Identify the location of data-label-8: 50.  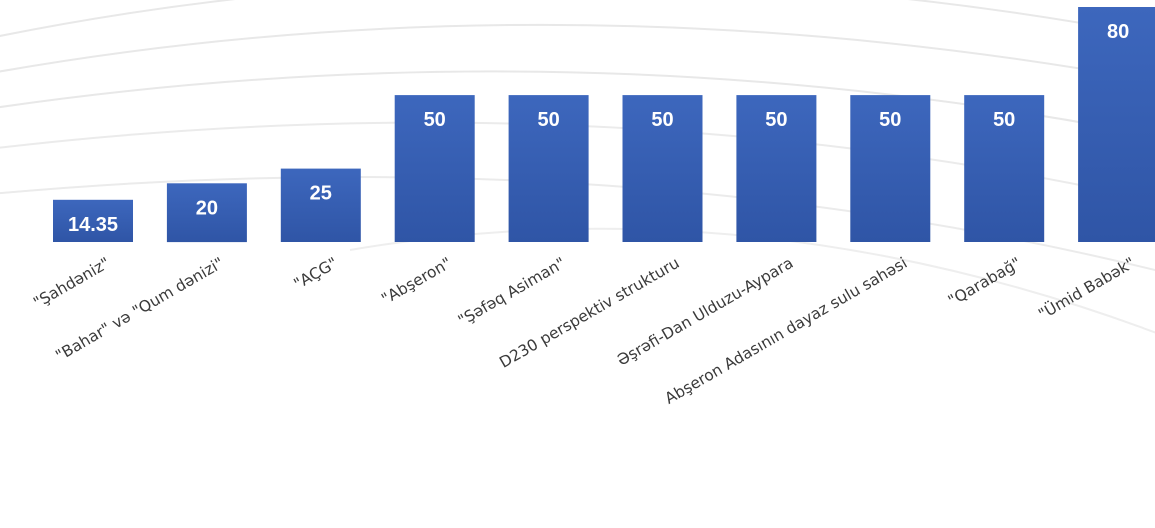
(890, 120).